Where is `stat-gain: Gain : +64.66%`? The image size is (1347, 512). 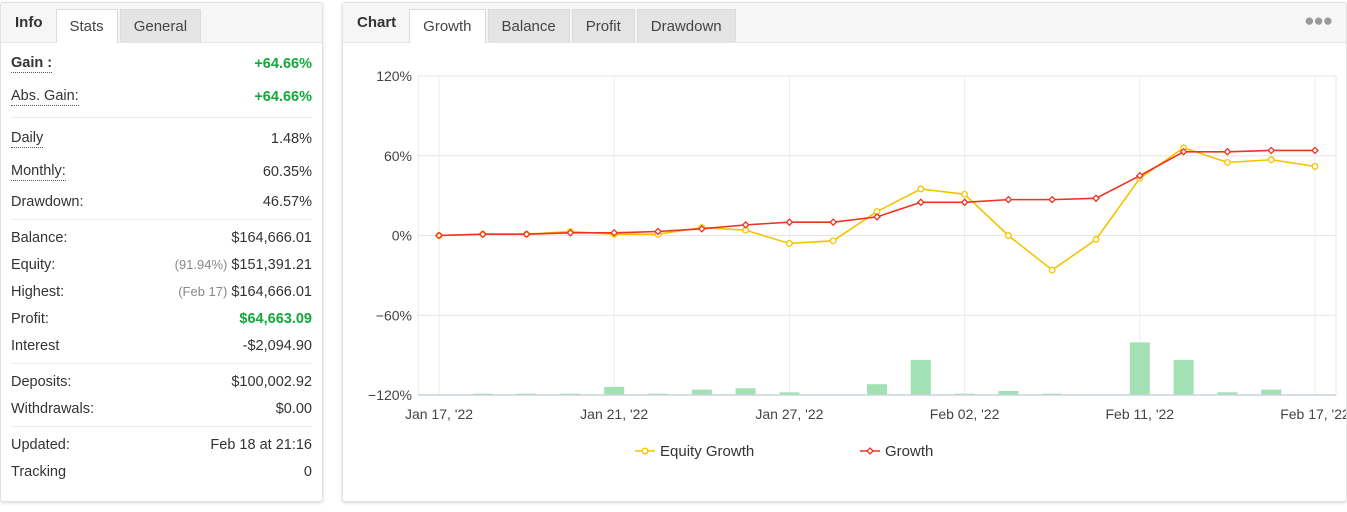
stat-gain: Gain : +64.66% is located at coordinates (161, 63).